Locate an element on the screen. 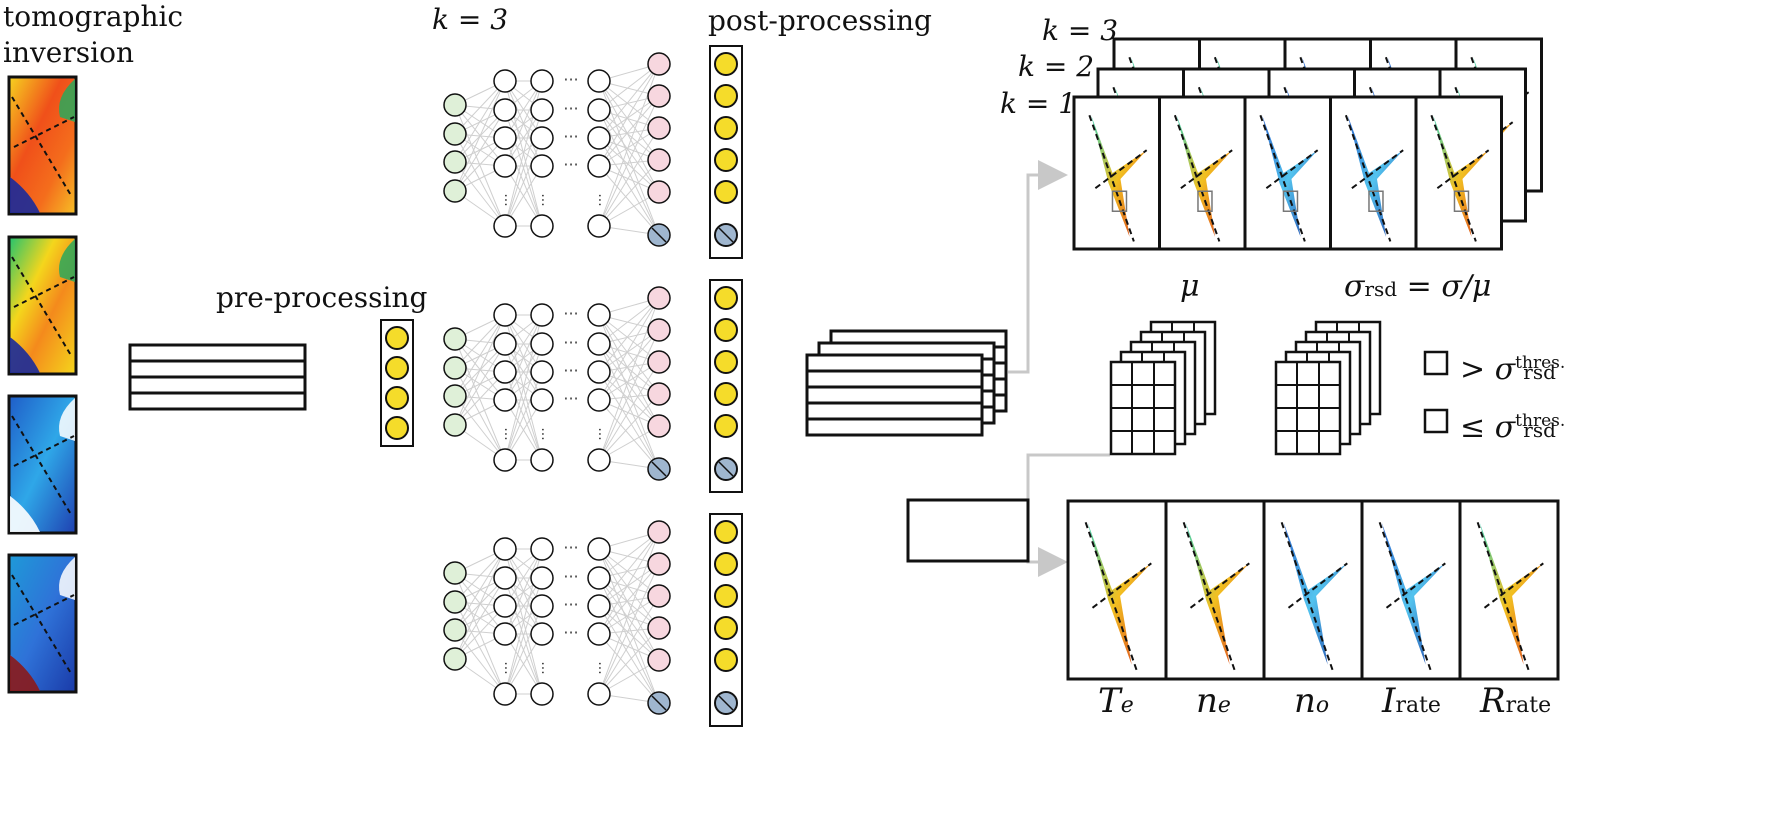  preprocessing-table is located at coordinates (217, 377).